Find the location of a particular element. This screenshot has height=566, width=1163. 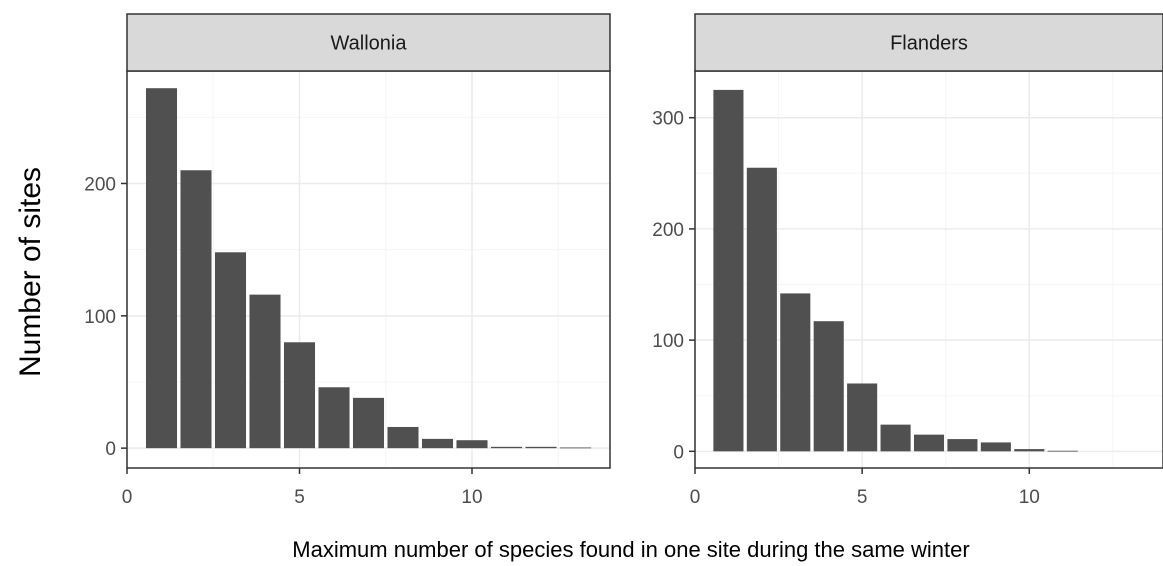

panel-2-x-tick-label: 5 is located at coordinates (862, 497).